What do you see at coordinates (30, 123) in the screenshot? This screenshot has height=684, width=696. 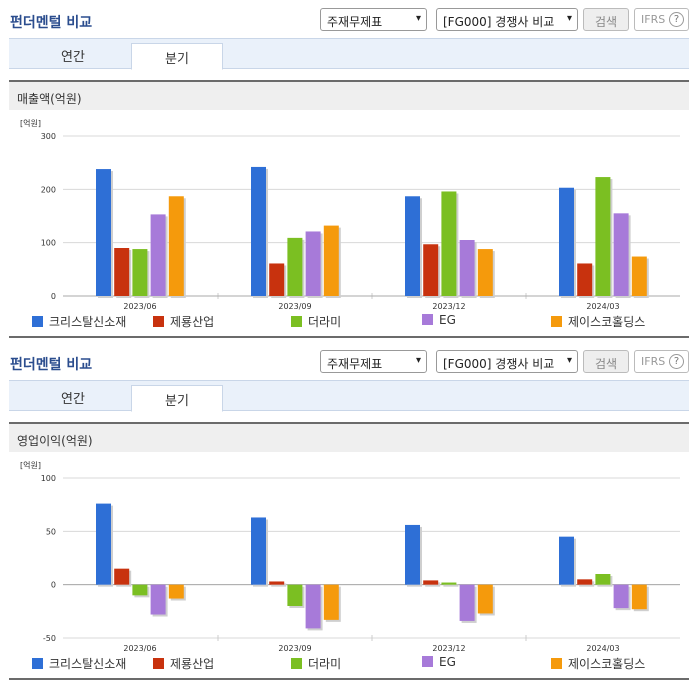 I see `y-unit-label: [억원]` at bounding box center [30, 123].